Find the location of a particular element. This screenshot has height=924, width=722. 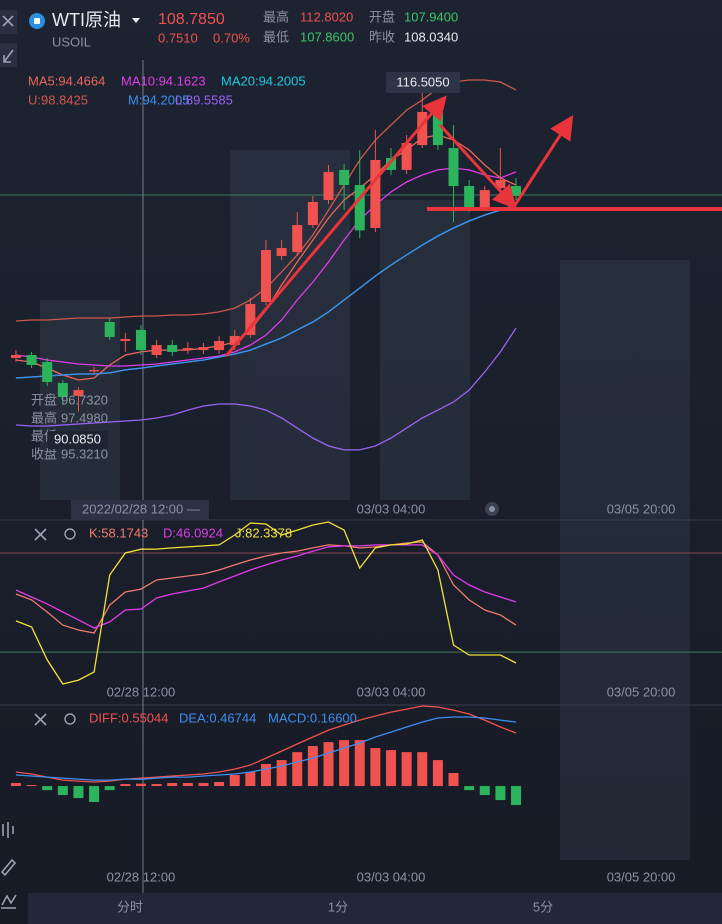

prev: 108.0340 is located at coordinates (431, 36).